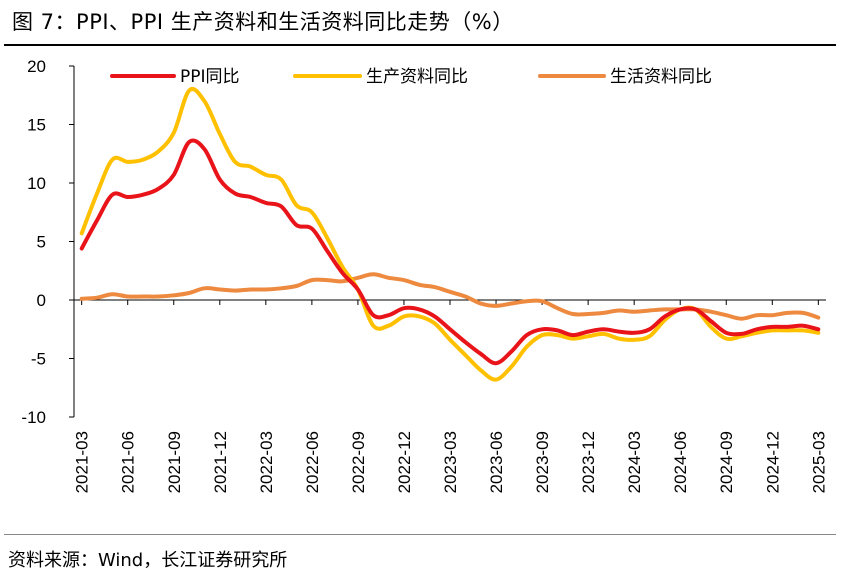 The image size is (848, 576). I want to click on x-tick-label: 2022-06, so click(312, 462).